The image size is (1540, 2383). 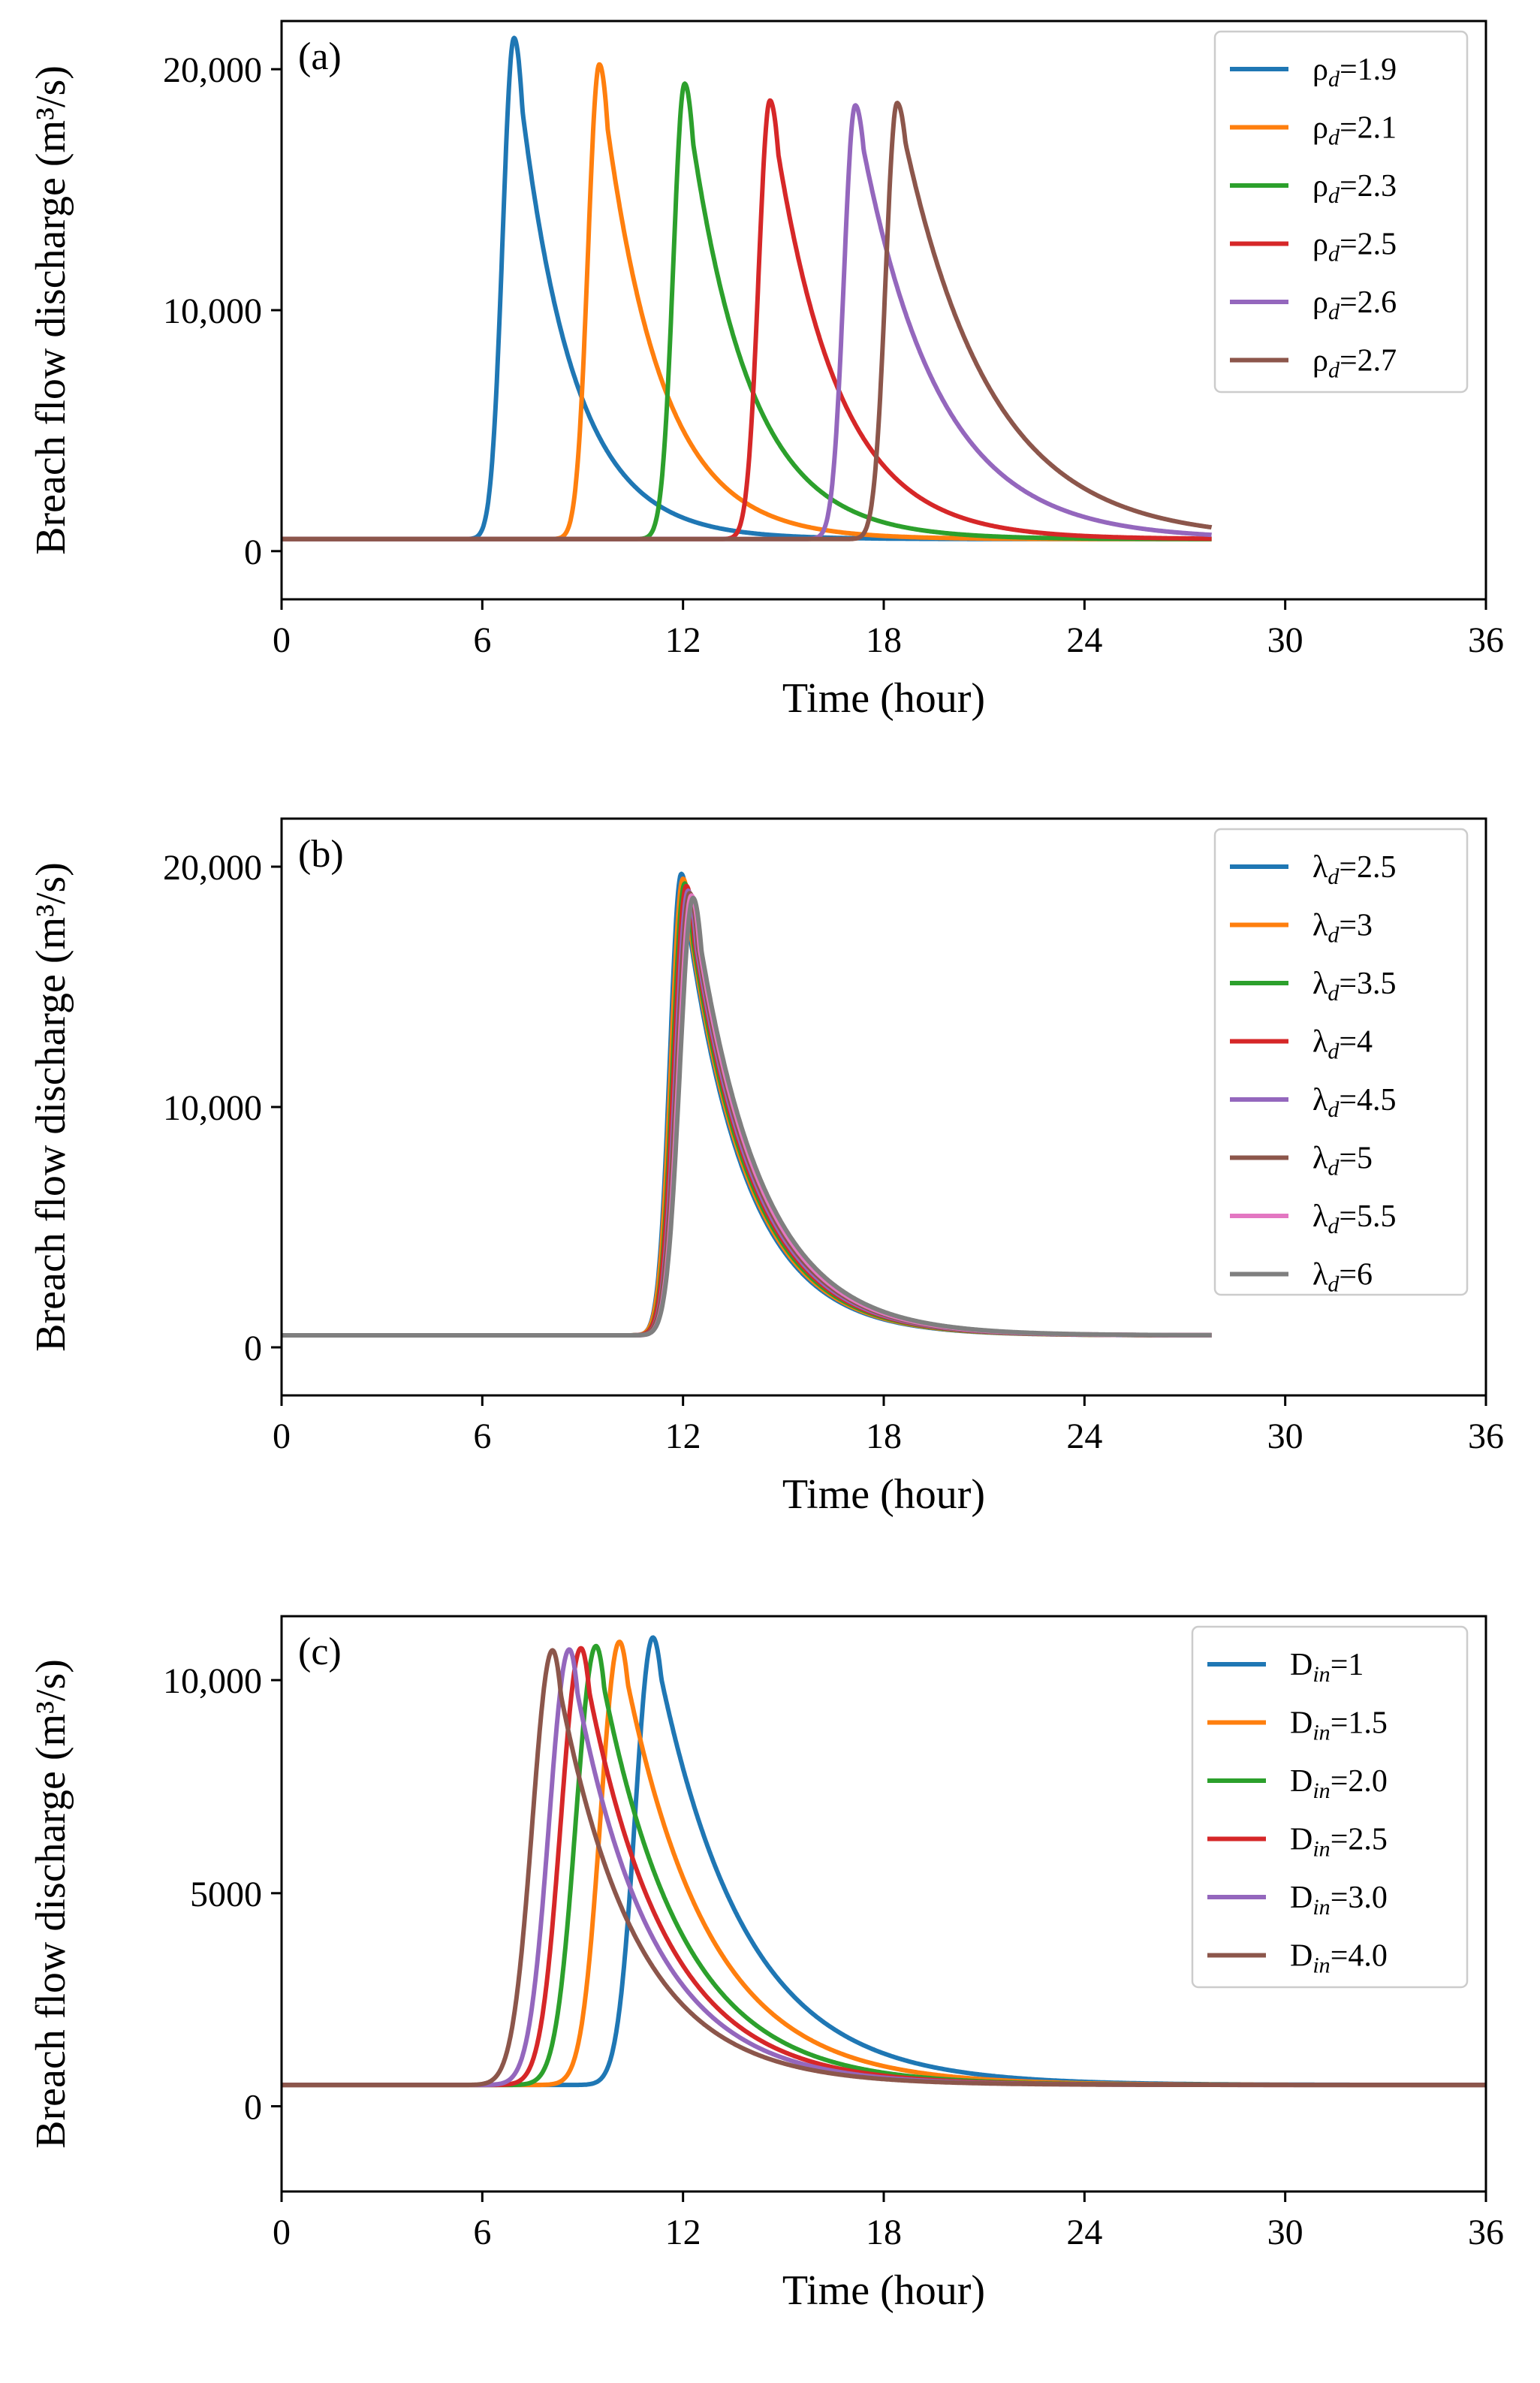 What do you see at coordinates (1354, 247) in the screenshot?
I see `legend-entry: ρd=2.5` at bounding box center [1354, 247].